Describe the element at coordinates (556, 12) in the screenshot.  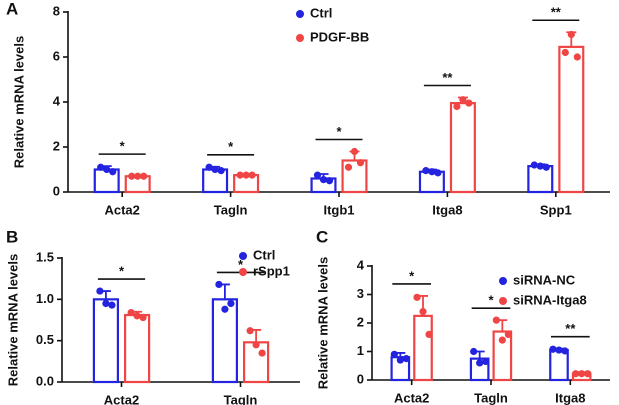
I see `significance-label: **` at that location.